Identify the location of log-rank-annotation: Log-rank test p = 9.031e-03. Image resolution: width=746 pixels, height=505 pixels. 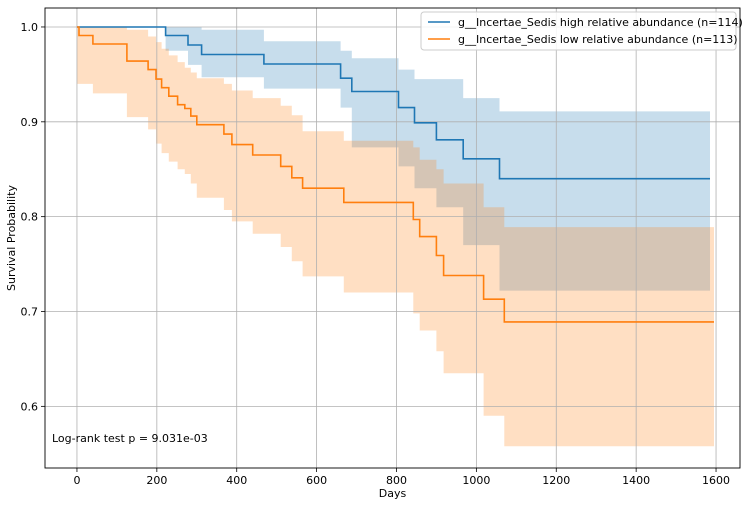
(130, 438).